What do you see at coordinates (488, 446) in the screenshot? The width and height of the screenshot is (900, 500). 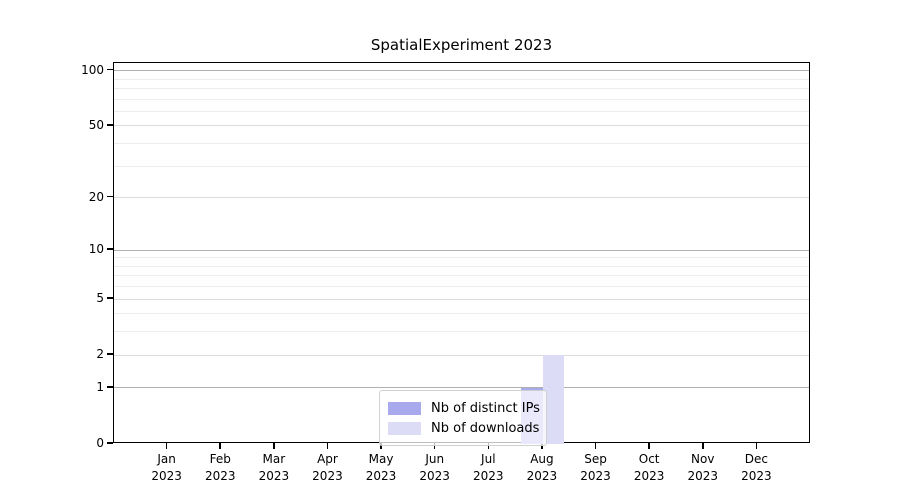 I see `x-tick-mark-jul` at bounding box center [488, 446].